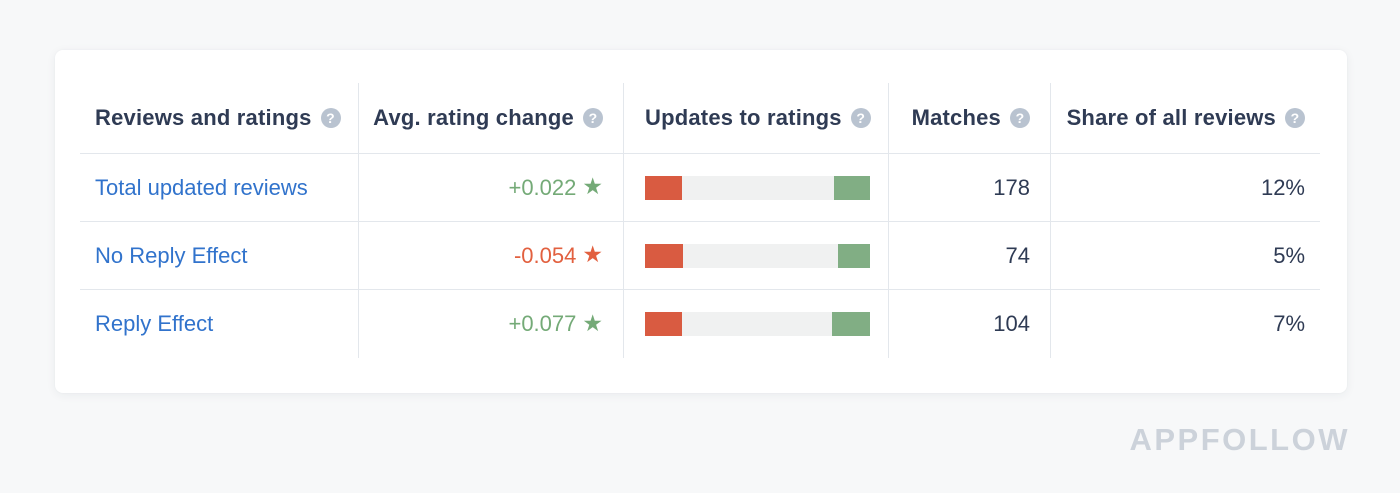  Describe the element at coordinates (1289, 255) in the screenshot. I see `share-value: 5%` at that location.